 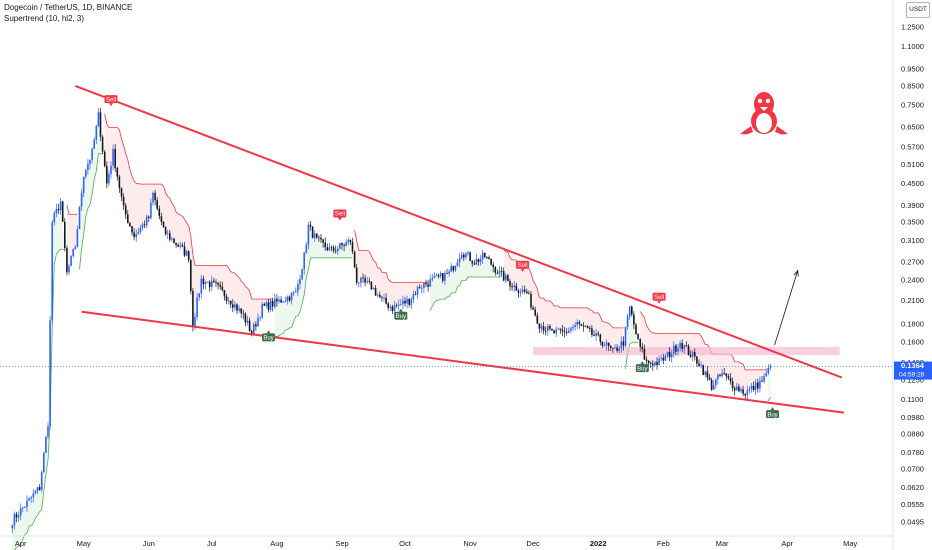 I want to click on x-tick-label: Apr, so click(x=787, y=543).